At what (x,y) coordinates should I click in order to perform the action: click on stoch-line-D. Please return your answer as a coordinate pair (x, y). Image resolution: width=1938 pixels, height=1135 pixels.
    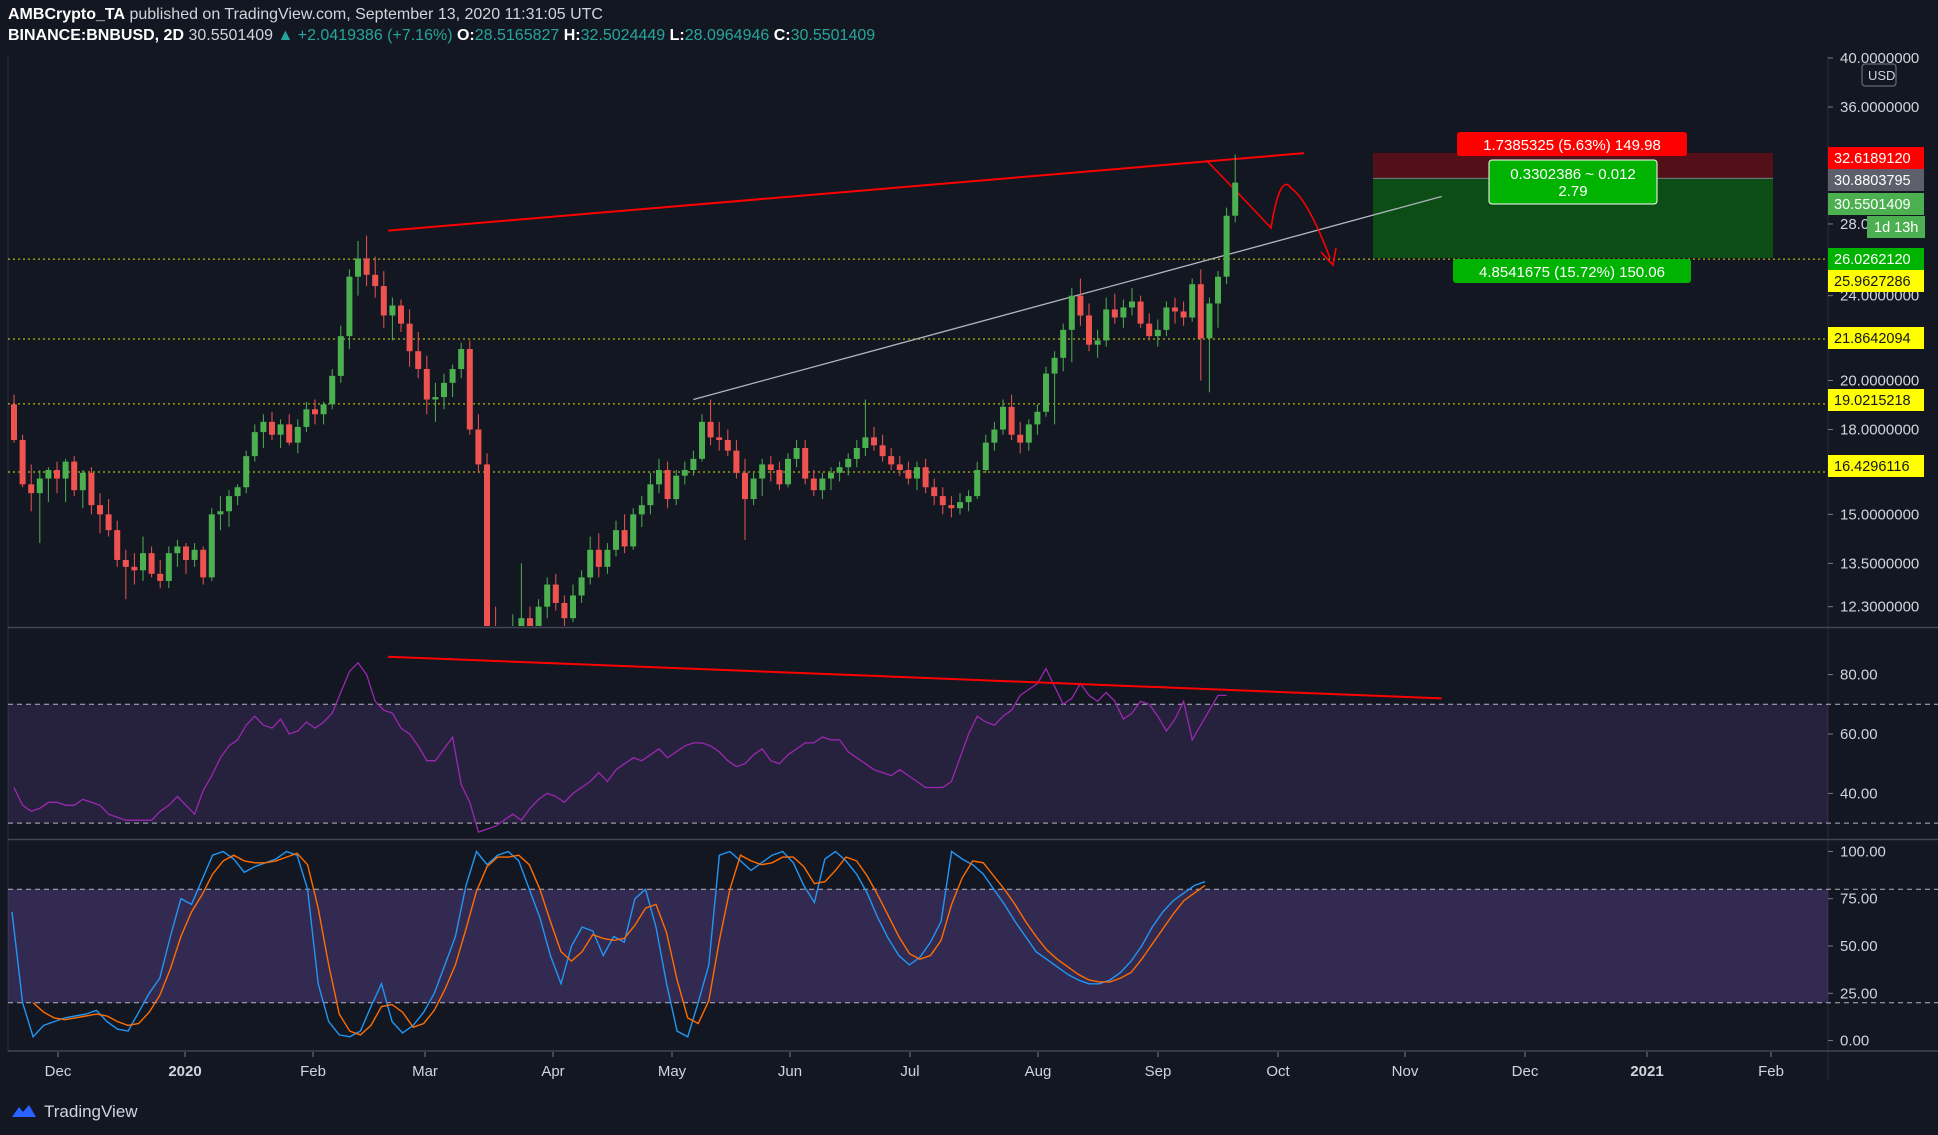
    Looking at the image, I should click on (619, 944).